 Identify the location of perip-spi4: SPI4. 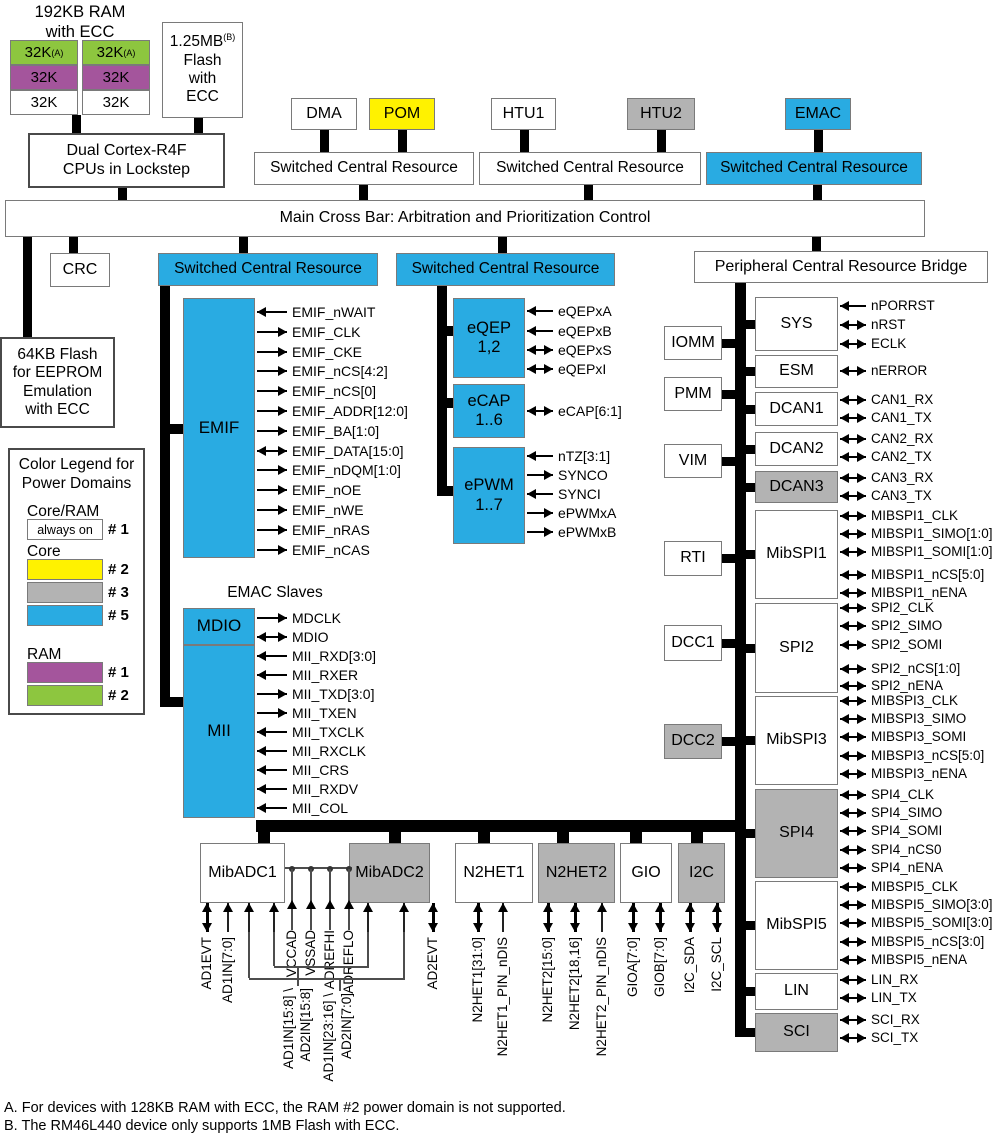
(796, 833).